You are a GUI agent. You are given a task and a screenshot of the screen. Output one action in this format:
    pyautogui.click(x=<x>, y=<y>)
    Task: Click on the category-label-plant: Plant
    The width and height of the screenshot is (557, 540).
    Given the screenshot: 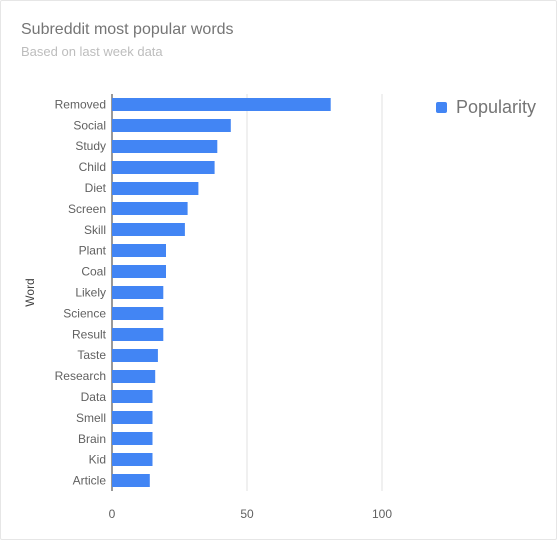 What is the action you would take?
    pyautogui.click(x=93, y=251)
    